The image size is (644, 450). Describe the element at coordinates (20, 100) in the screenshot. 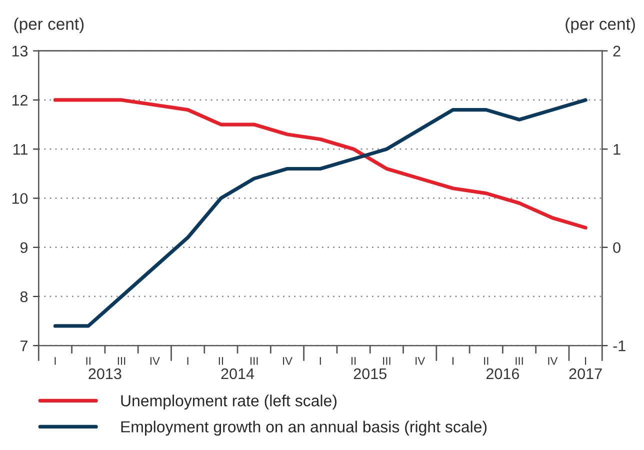

I see `y-tick-label: 12` at that location.